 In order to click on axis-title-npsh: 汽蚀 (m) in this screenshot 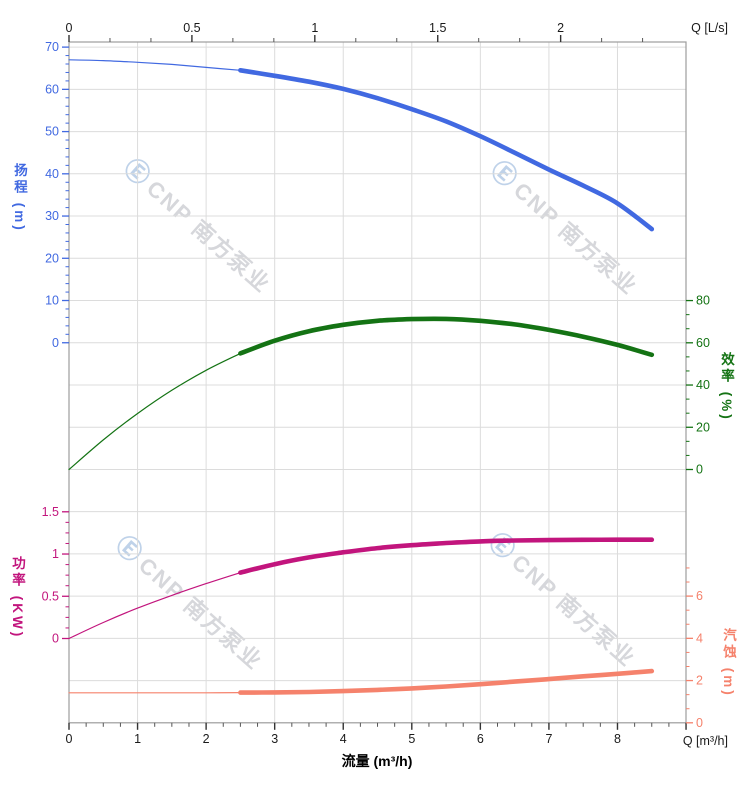, I will do `click(728, 663)`.